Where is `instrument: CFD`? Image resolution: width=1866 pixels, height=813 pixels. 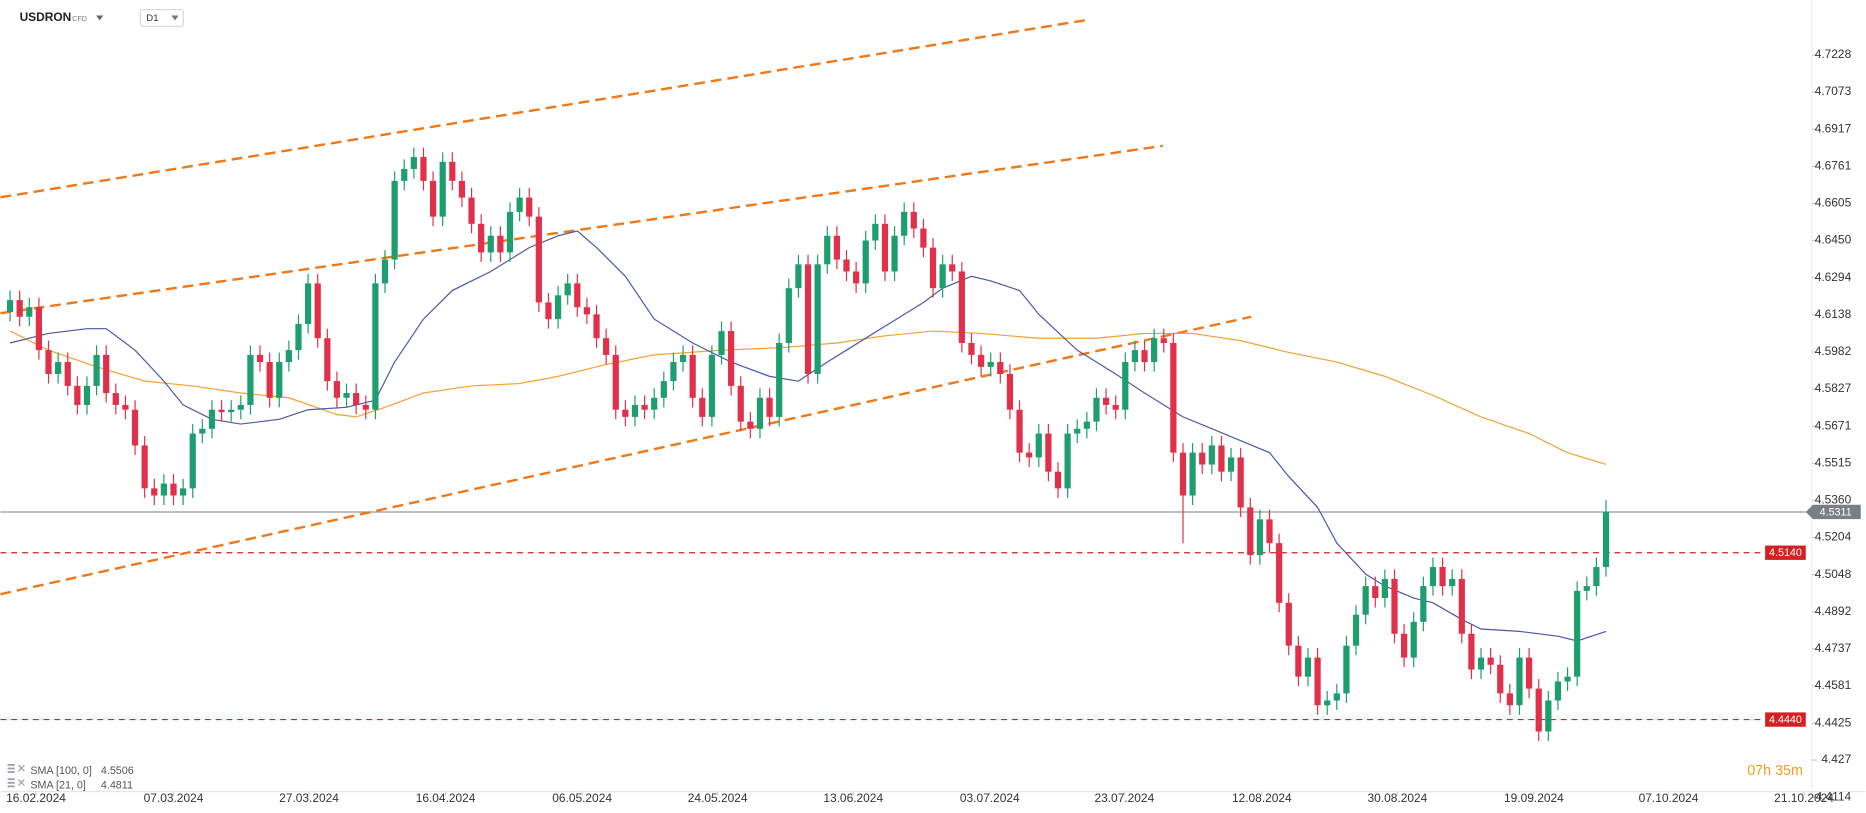 instrument: CFD is located at coordinates (79, 19).